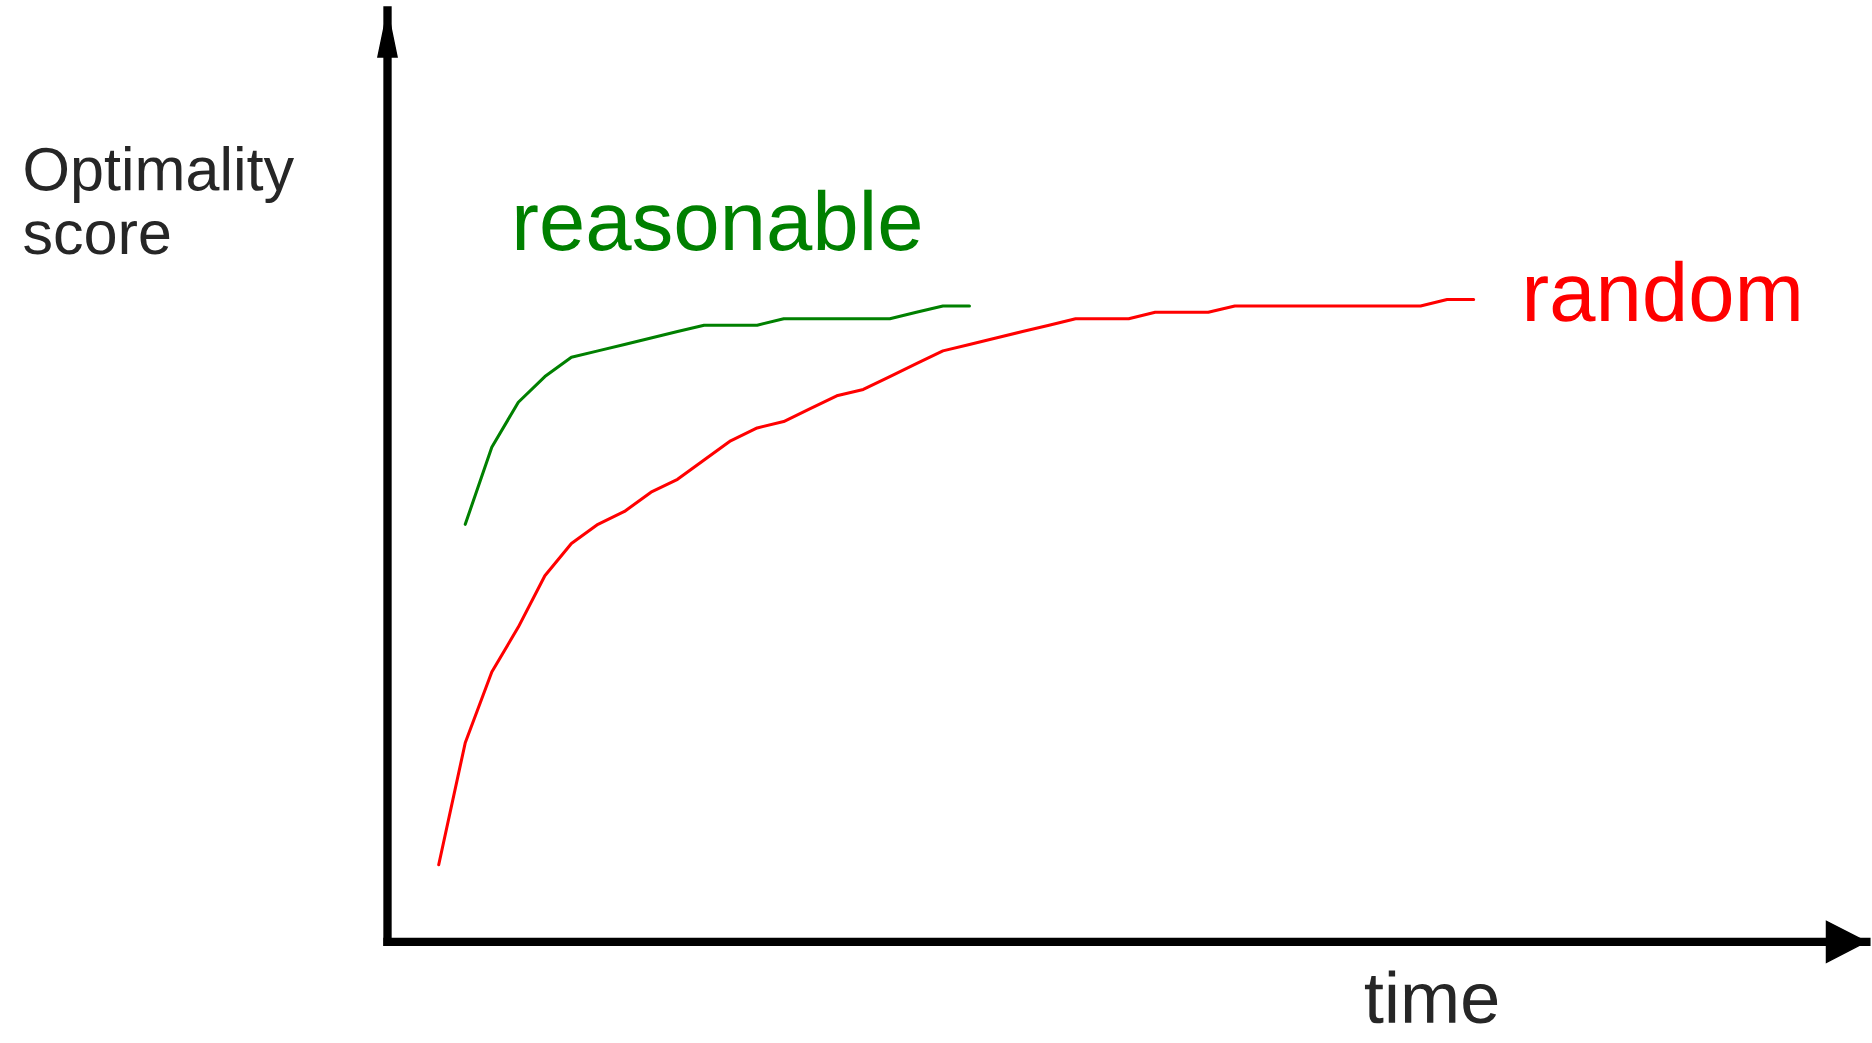 The height and width of the screenshot is (1043, 1872). Describe the element at coordinates (718, 220) in the screenshot. I see `series-label: reasonable` at that location.